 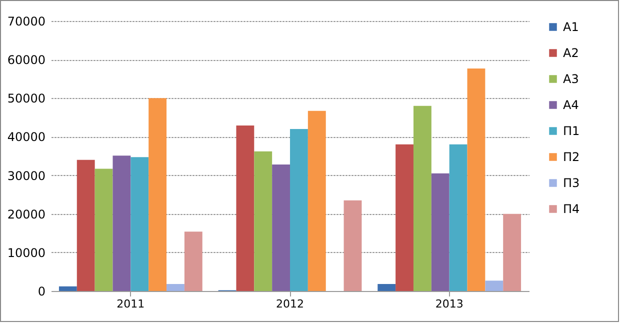 What do you see at coordinates (42, 291) in the screenshot?
I see `y-tick-label: 0` at bounding box center [42, 291].